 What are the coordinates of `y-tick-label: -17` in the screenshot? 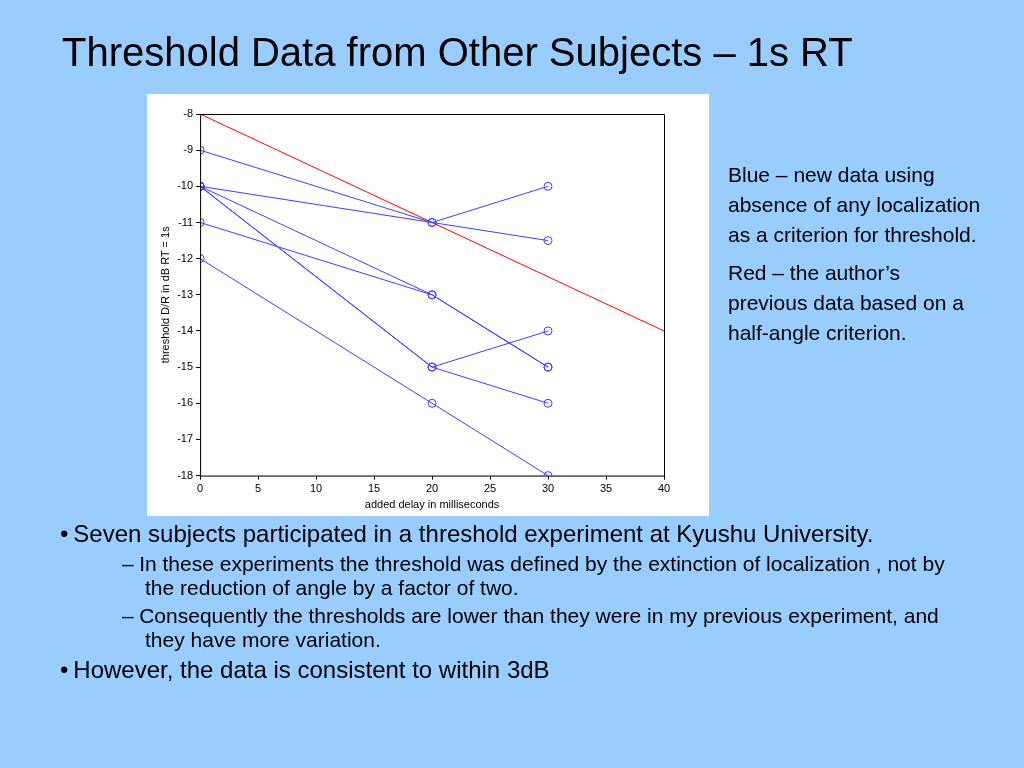 It's located at (185, 438).